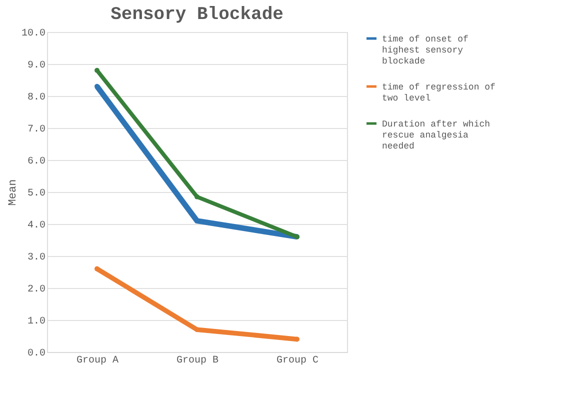  What do you see at coordinates (297, 361) in the screenshot?
I see `x-tick-label: Group C` at bounding box center [297, 361].